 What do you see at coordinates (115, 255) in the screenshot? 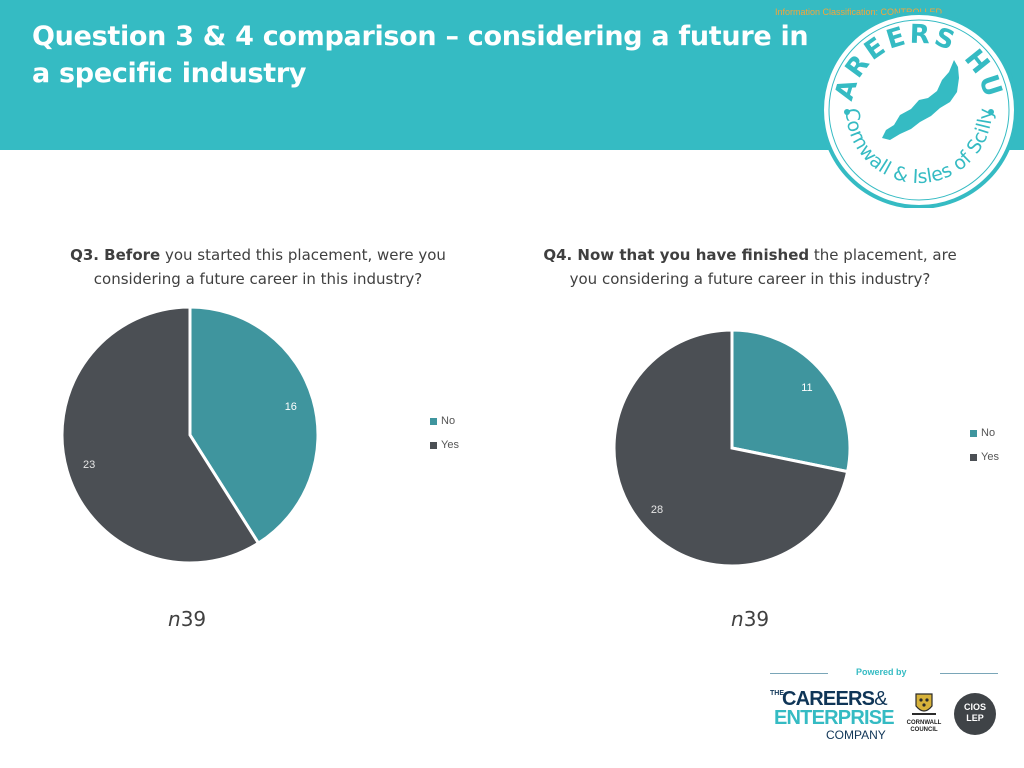
I see `q3-title-bold: Q3. Before` at bounding box center [115, 255].